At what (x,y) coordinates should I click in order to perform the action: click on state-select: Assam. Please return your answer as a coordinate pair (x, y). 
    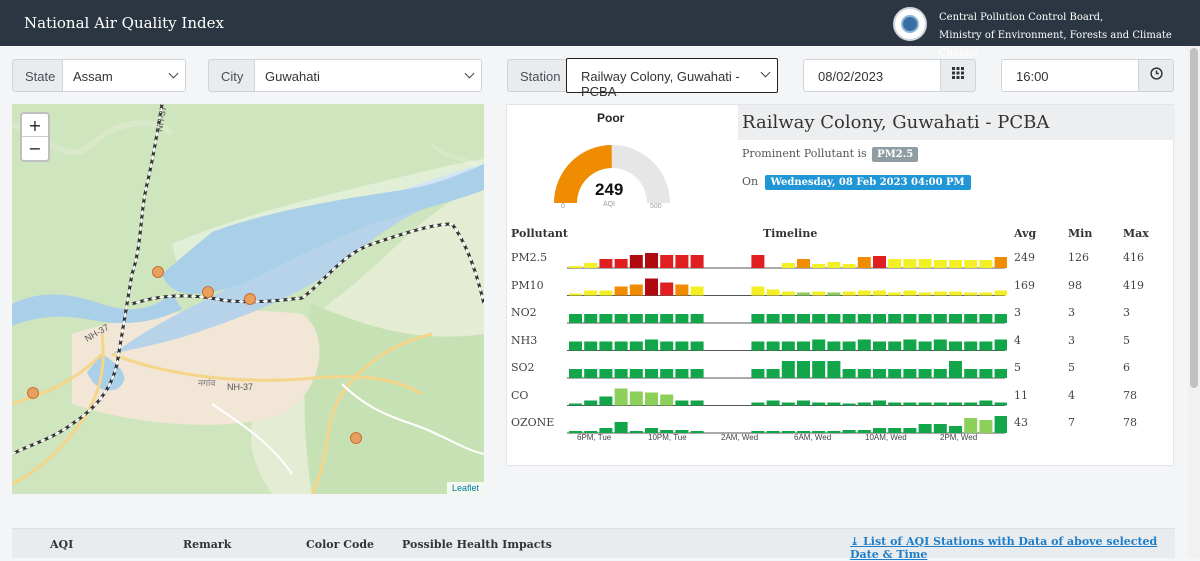
    Looking at the image, I should click on (124, 75).